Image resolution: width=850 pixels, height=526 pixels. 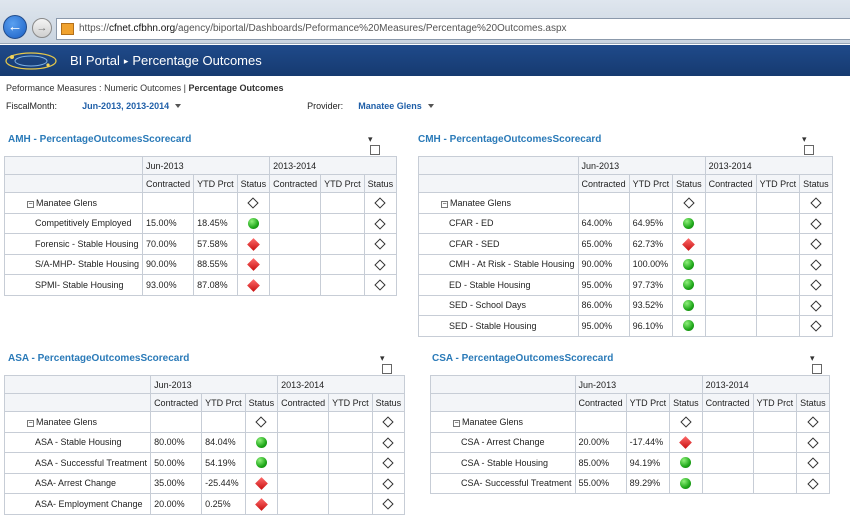 What do you see at coordinates (200, 223) in the screenshot?
I see `table-row: Competitively Employed 15.00% 18.45%` at bounding box center [200, 223].